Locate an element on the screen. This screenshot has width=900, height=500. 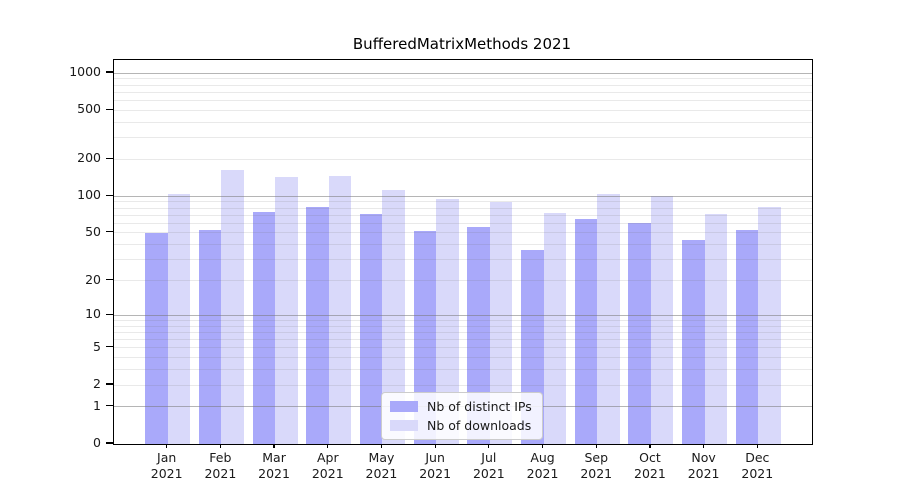
y-tick-label: 20 is located at coordinates (93, 279).